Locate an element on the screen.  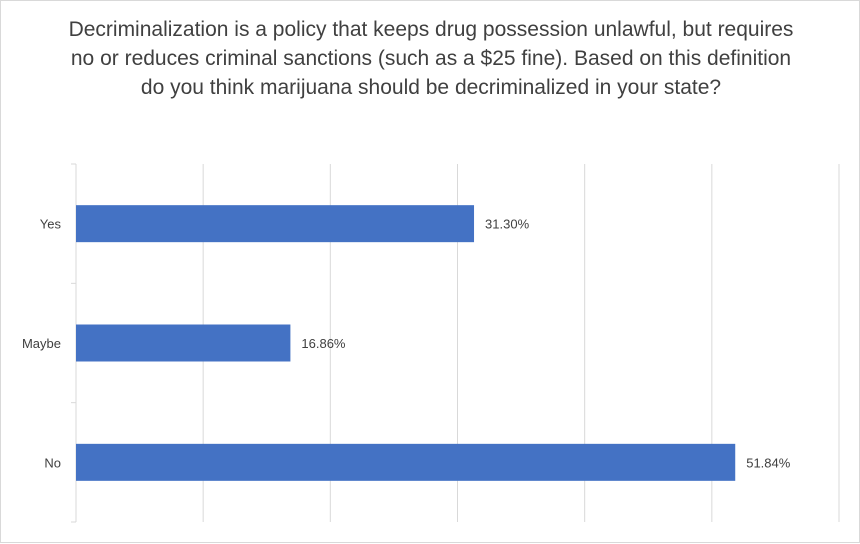
bar-yes is located at coordinates (275, 224).